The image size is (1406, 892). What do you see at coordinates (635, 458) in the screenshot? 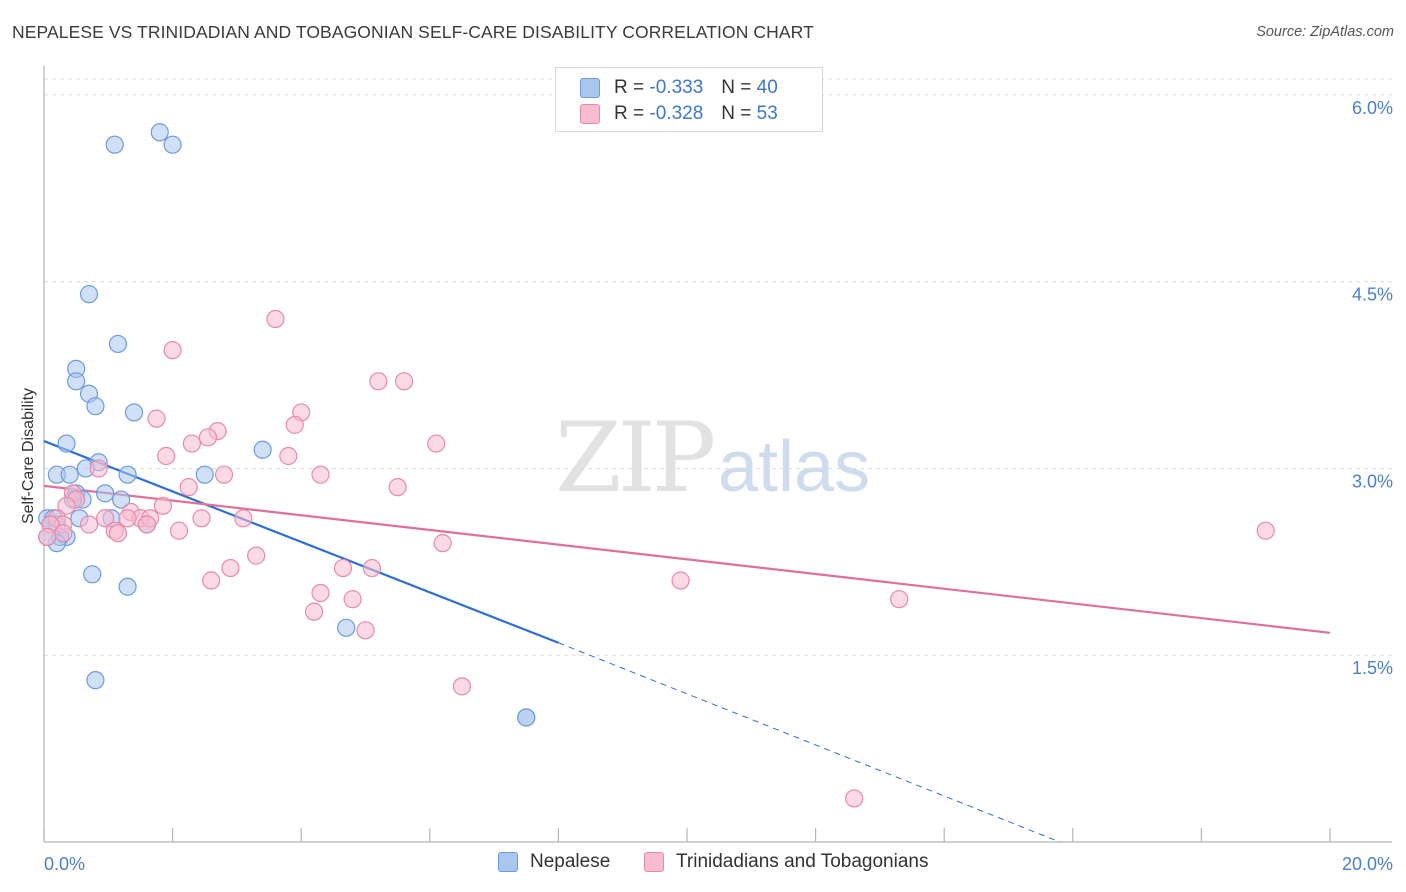
I see `watermark-zip: ZIP` at bounding box center [635, 458].